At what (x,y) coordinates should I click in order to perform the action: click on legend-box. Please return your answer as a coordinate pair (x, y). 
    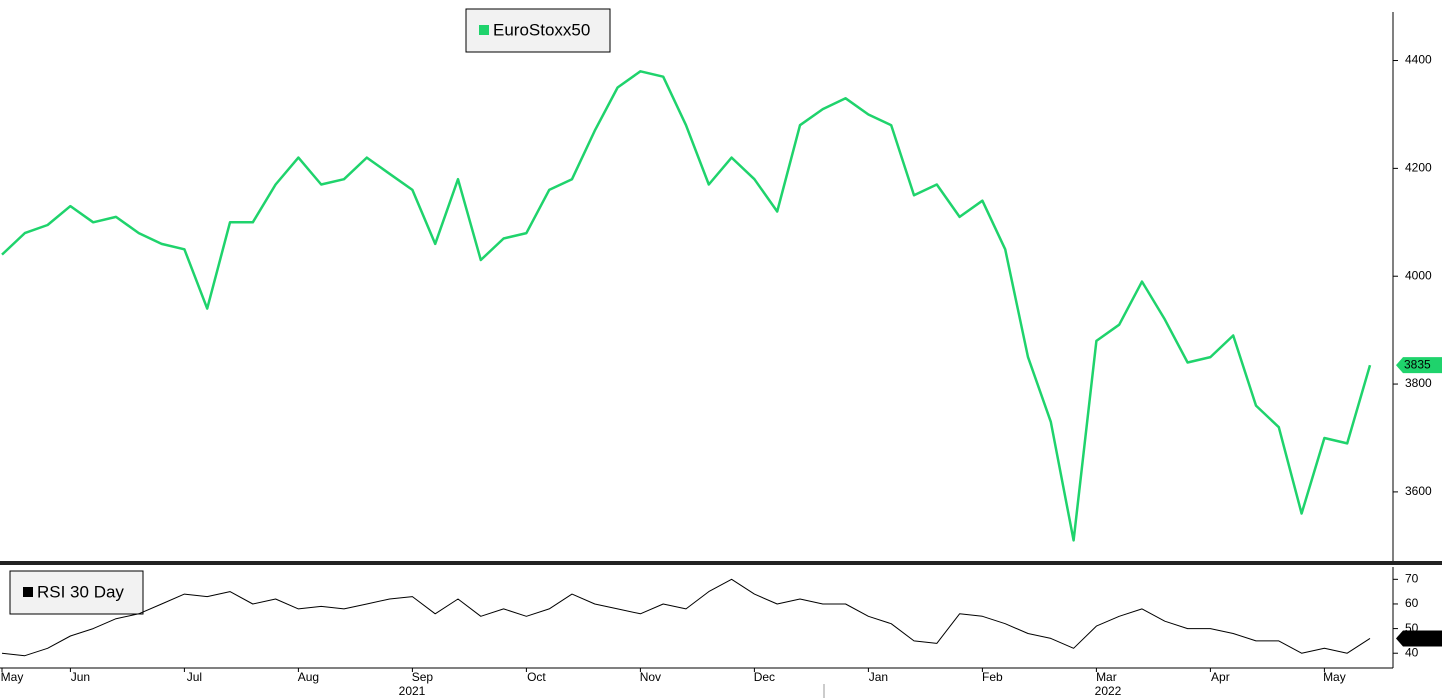
    Looking at the image, I should click on (538, 30).